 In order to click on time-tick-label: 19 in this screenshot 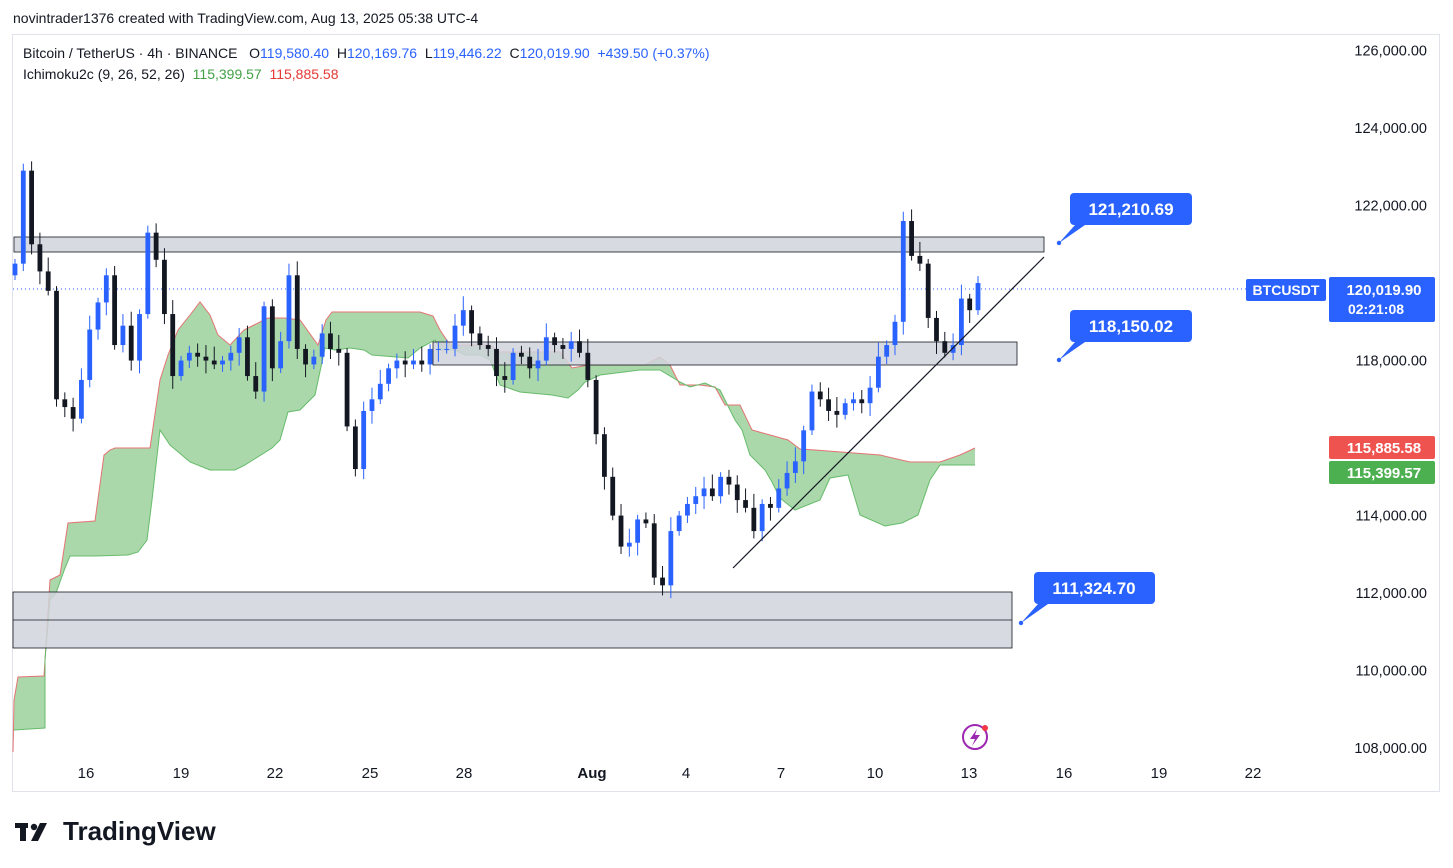, I will do `click(181, 773)`.